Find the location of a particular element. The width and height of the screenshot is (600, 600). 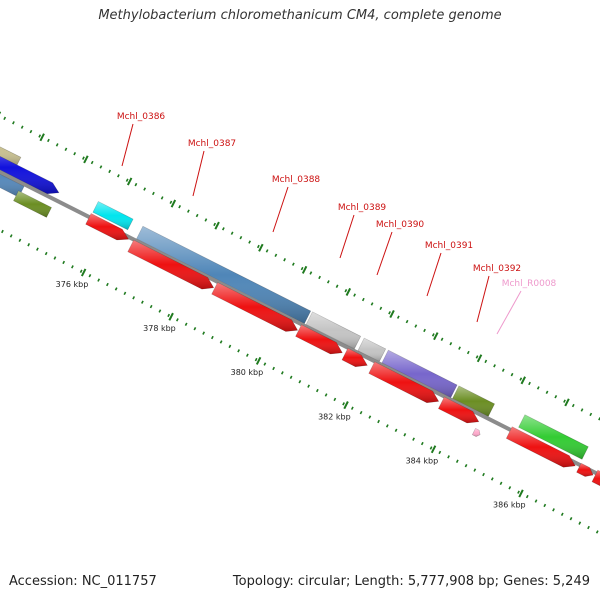

gene-label: Mchl_0387 is located at coordinates (212, 144).